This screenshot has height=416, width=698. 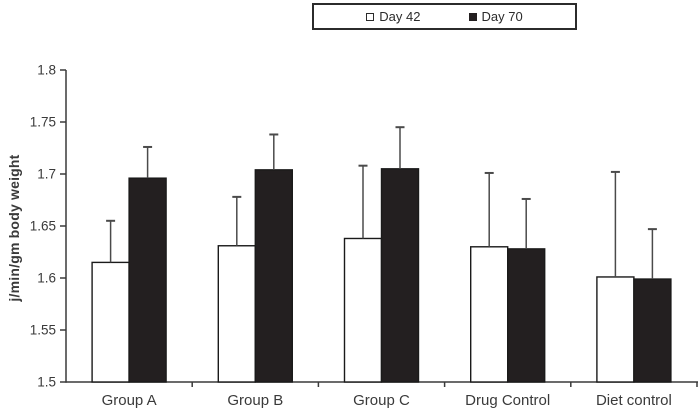 I want to click on y-tick-label: 1.65, so click(x=43, y=226).